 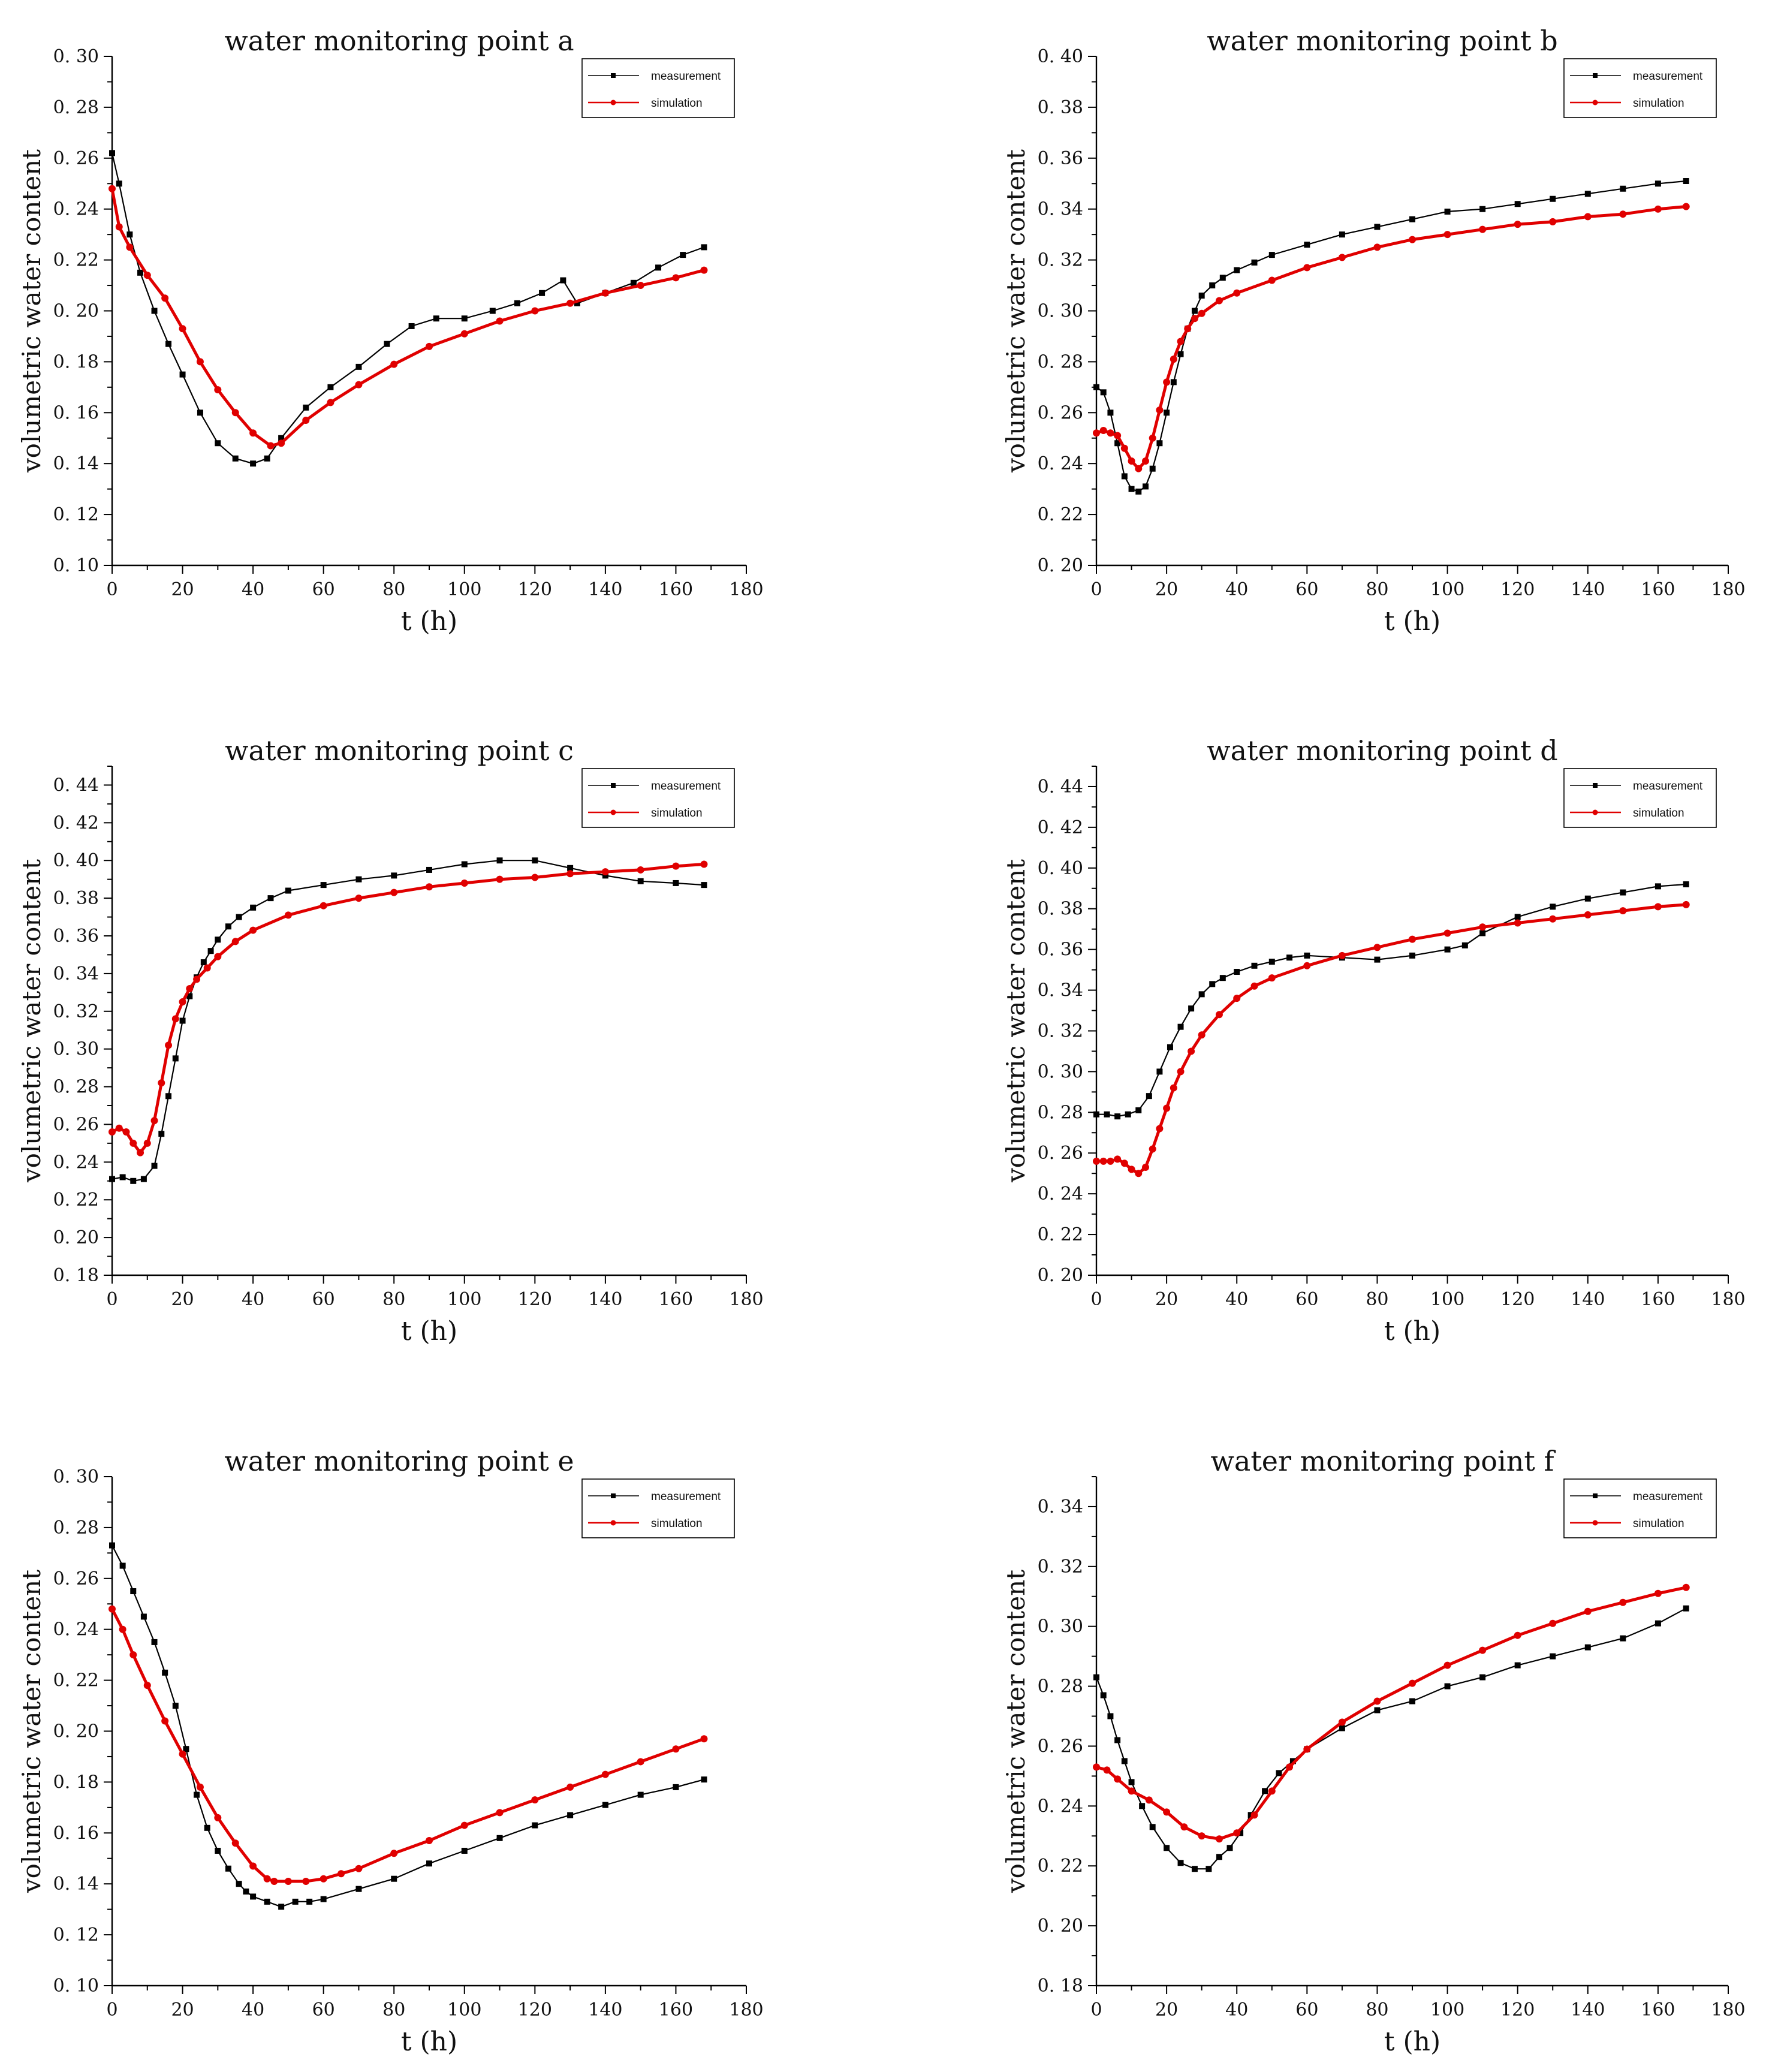 What do you see at coordinates (1382, 41) in the screenshot?
I see `chart-title: water monitoring point b` at bounding box center [1382, 41].